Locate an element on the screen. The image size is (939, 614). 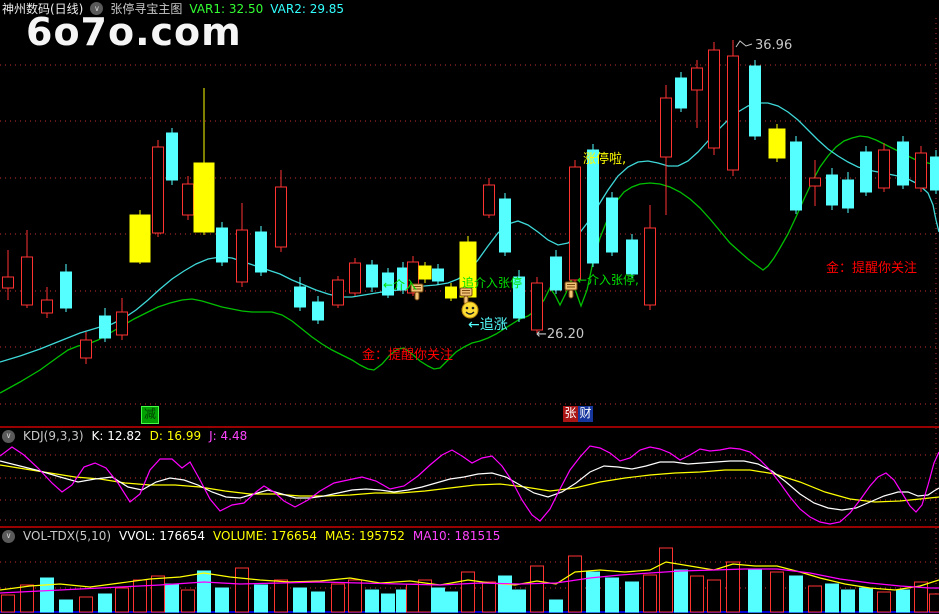
kdj-menu-icon: ∨ is located at coordinates (8, 436).